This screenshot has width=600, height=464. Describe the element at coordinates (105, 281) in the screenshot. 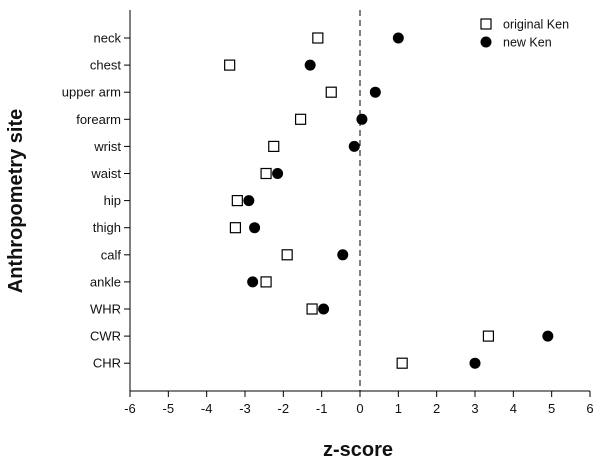

I see `y-tick-label: ankle` at that location.